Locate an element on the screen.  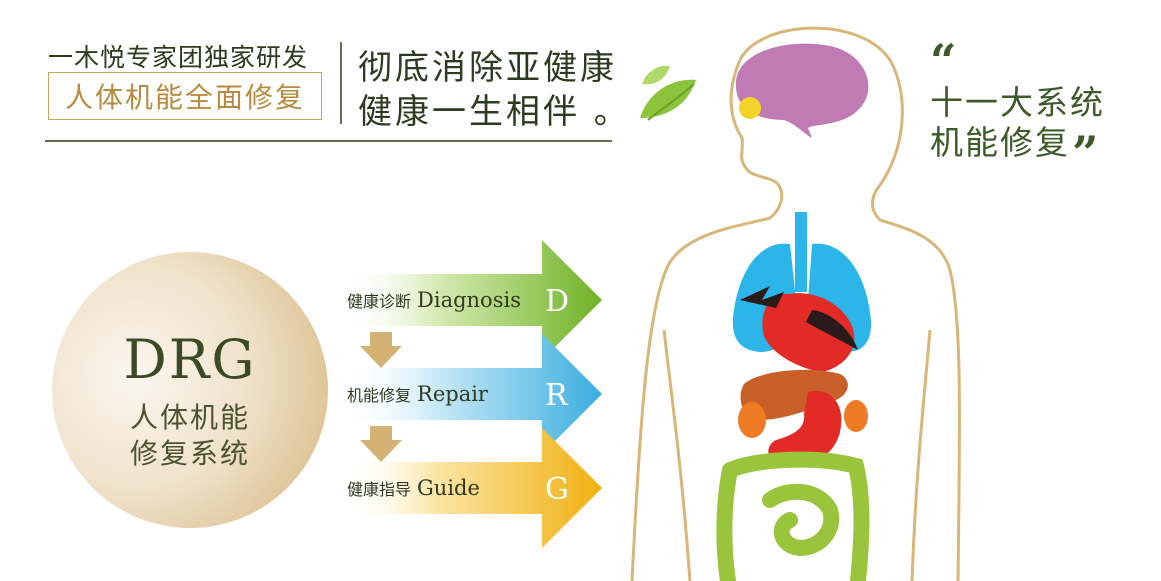
quote-line-2: 机能修复 is located at coordinates (1000, 142).